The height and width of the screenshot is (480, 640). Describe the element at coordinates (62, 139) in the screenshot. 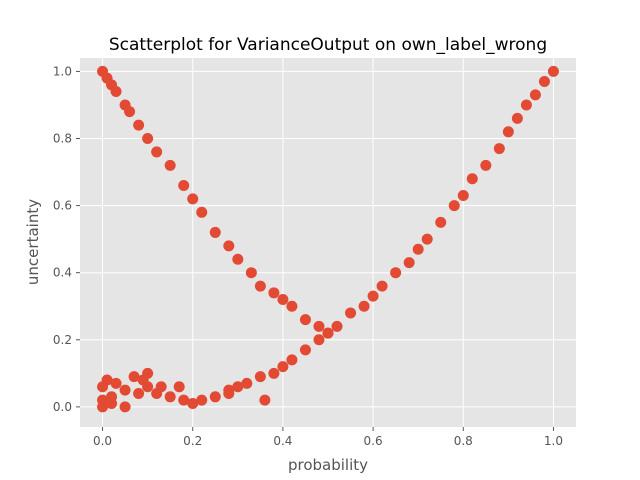

I see `y-tick-label: 0.8` at that location.